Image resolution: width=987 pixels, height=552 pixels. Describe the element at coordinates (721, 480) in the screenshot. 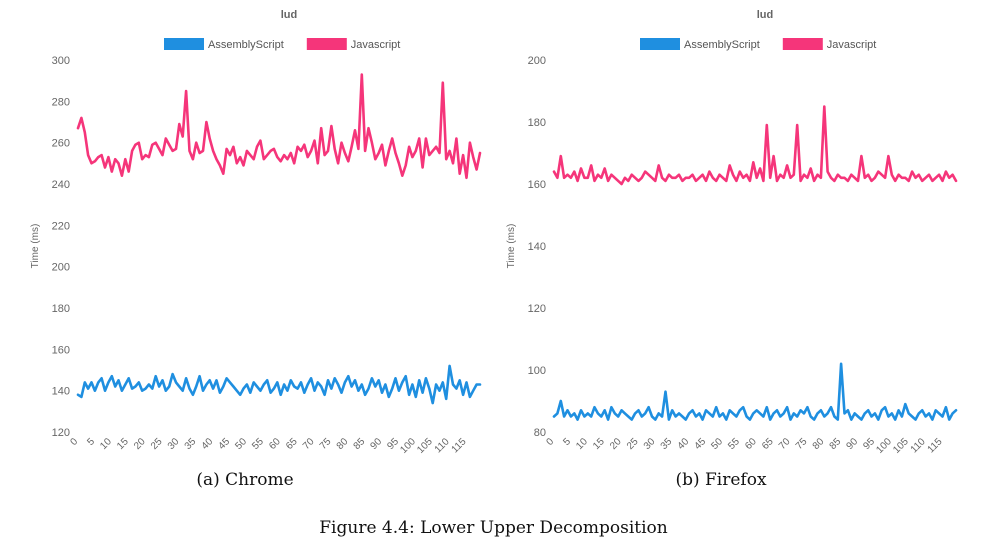

I see `subcaption-firefox: (b) Firefox` at that location.